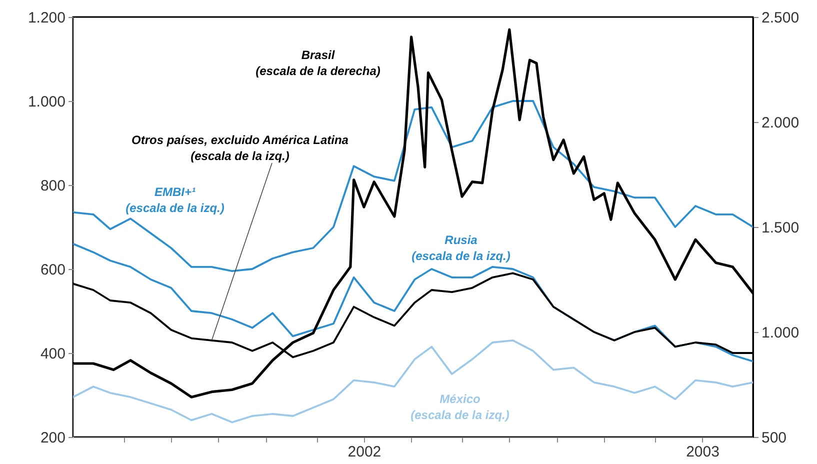 The height and width of the screenshot is (464, 817). What do you see at coordinates (365, 452) in the screenshot?
I see `x-tick-label: 2002` at bounding box center [365, 452].